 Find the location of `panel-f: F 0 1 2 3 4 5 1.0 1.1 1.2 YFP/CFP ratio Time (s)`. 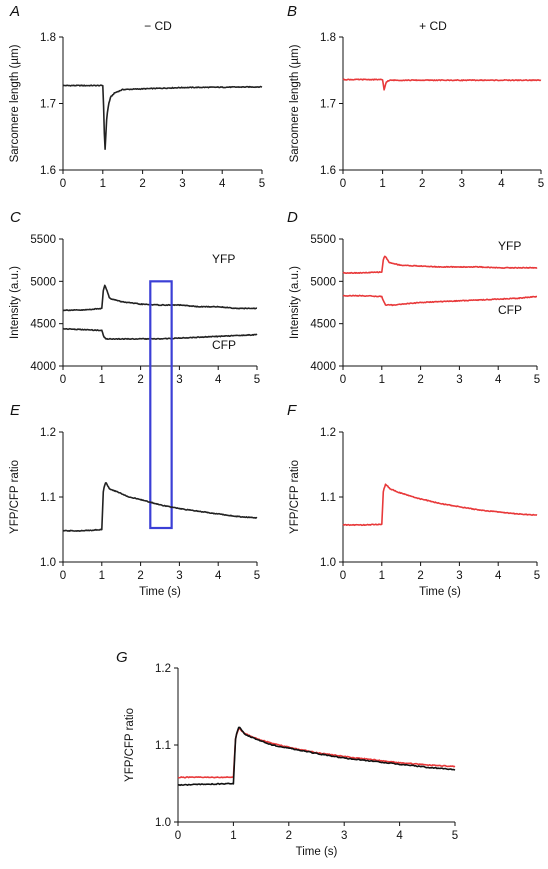

panel-f: F 0 1 2 3 4 5 1.0 1.1 1.2 YFP/CFP ratio Time (s) is located at coordinates (413, 500).